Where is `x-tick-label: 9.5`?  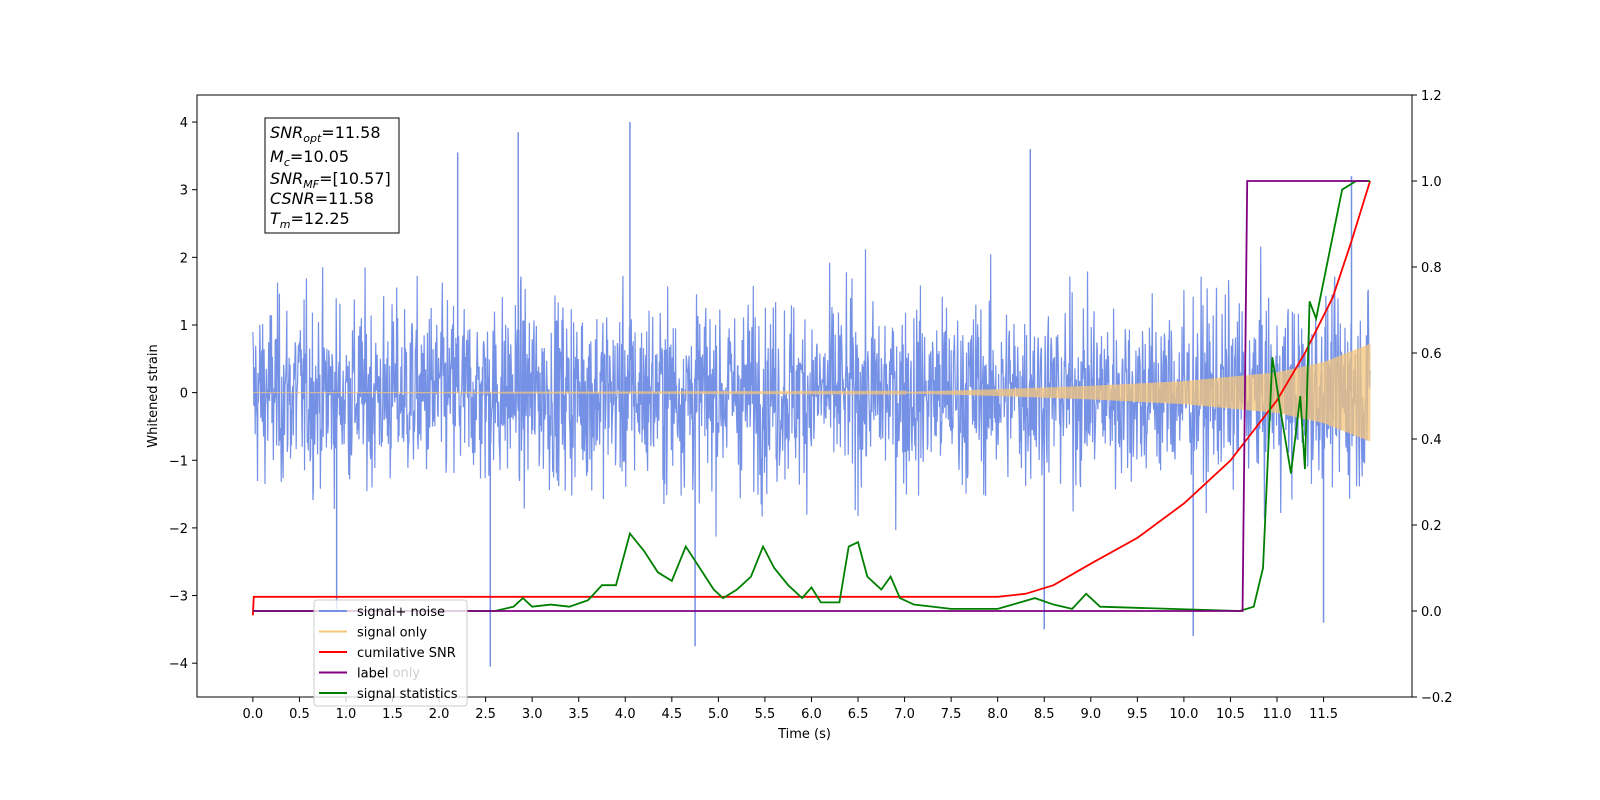
x-tick-label: 9.5 is located at coordinates (1137, 714).